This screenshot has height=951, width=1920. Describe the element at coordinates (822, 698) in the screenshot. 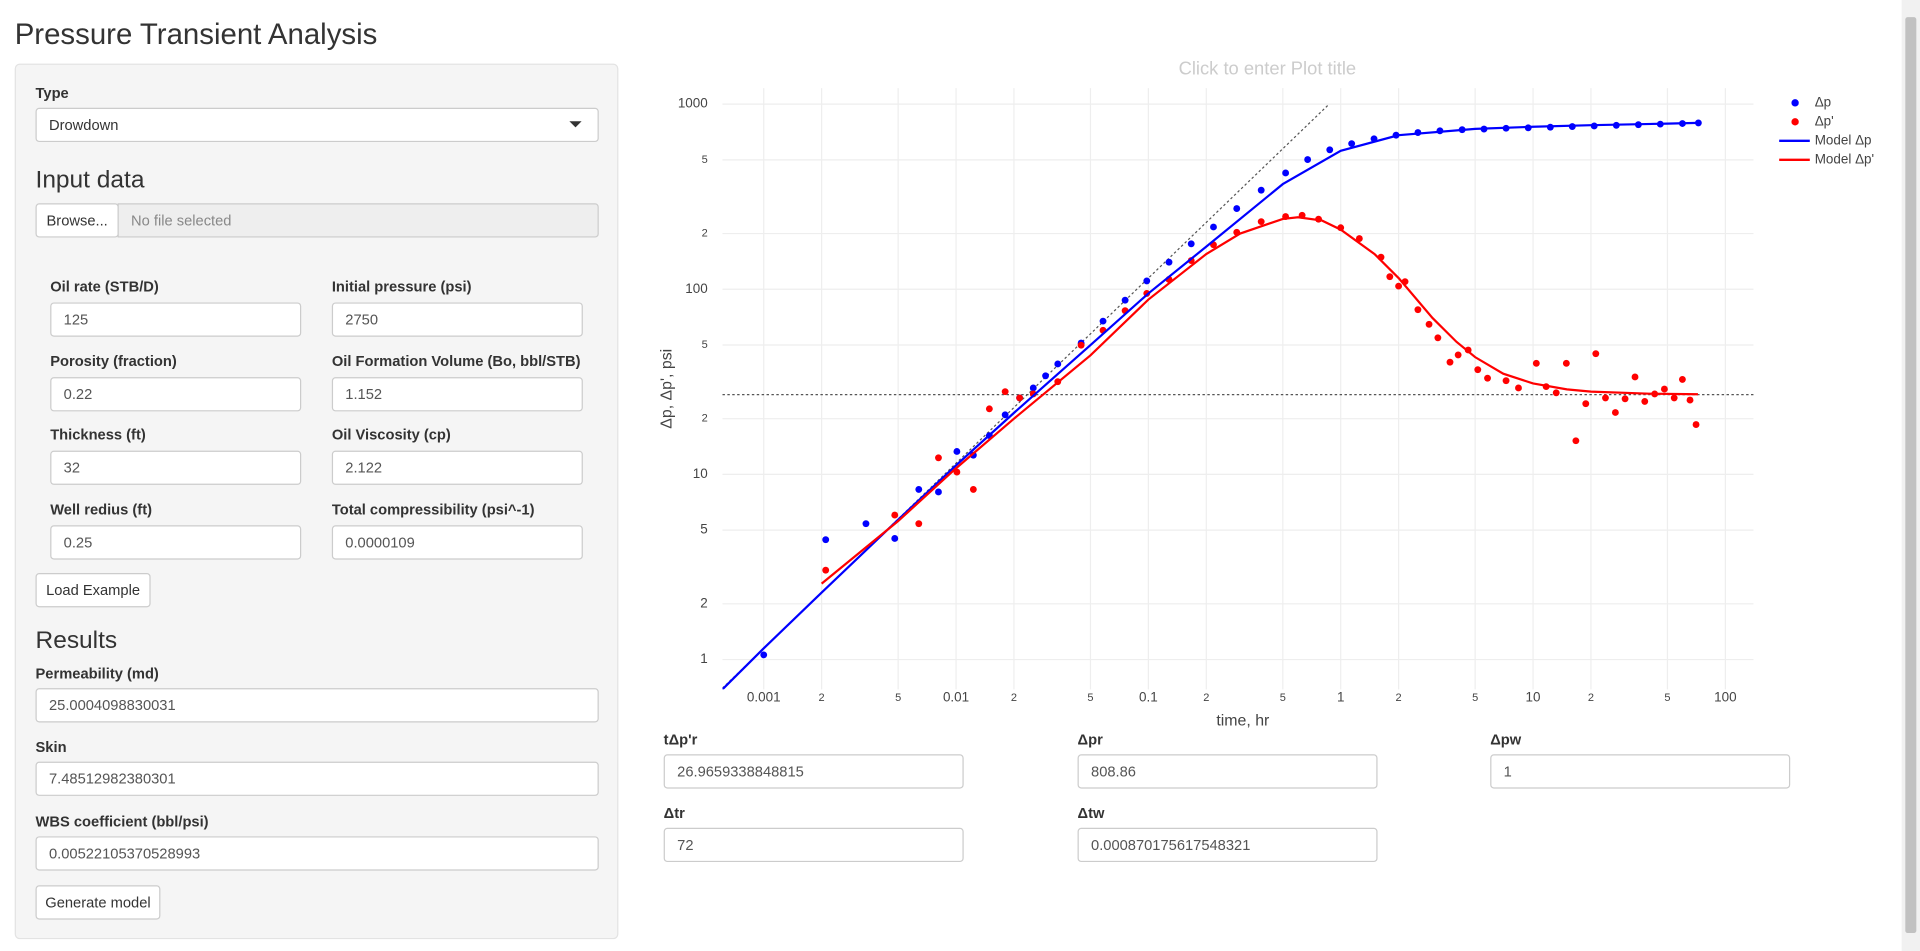

I see `x-tick-label: 2` at that location.